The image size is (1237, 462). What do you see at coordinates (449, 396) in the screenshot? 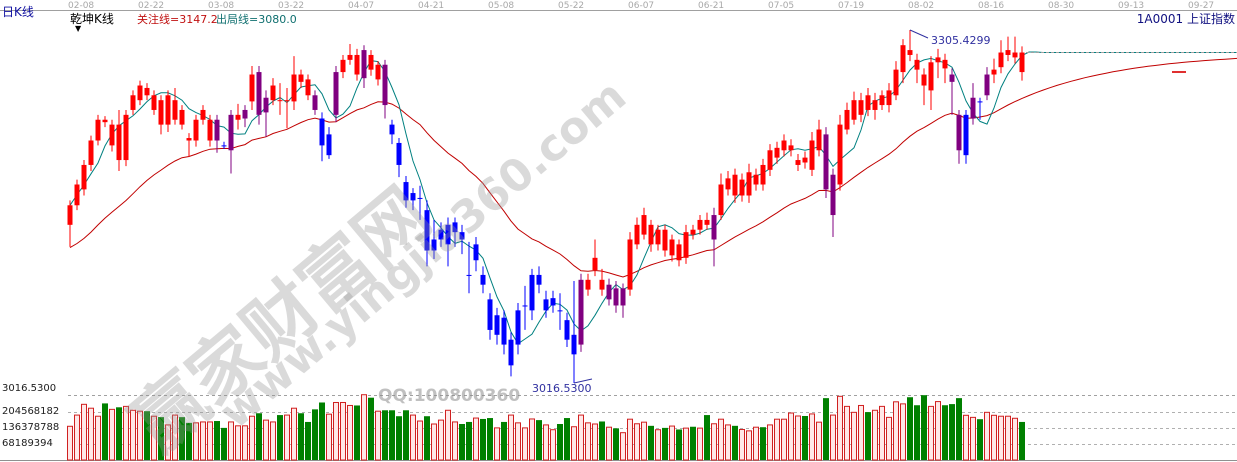
I see `watermark-qq: QQ:100800360` at bounding box center [449, 396].